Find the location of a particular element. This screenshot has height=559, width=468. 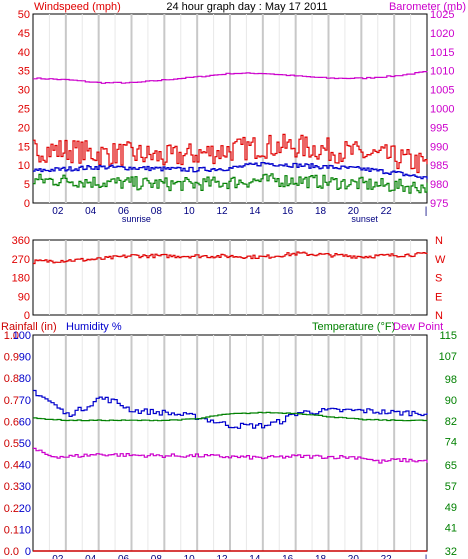

barometer-tick-label: 1010 is located at coordinates (442, 72).